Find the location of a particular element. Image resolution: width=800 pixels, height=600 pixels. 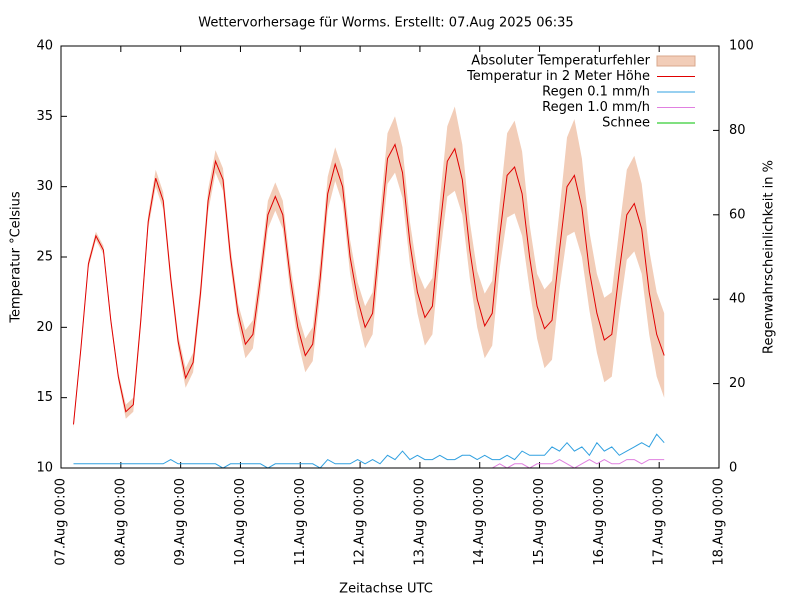

legend-label: Temperatur in 2 Meter Höhe is located at coordinates (558, 76).